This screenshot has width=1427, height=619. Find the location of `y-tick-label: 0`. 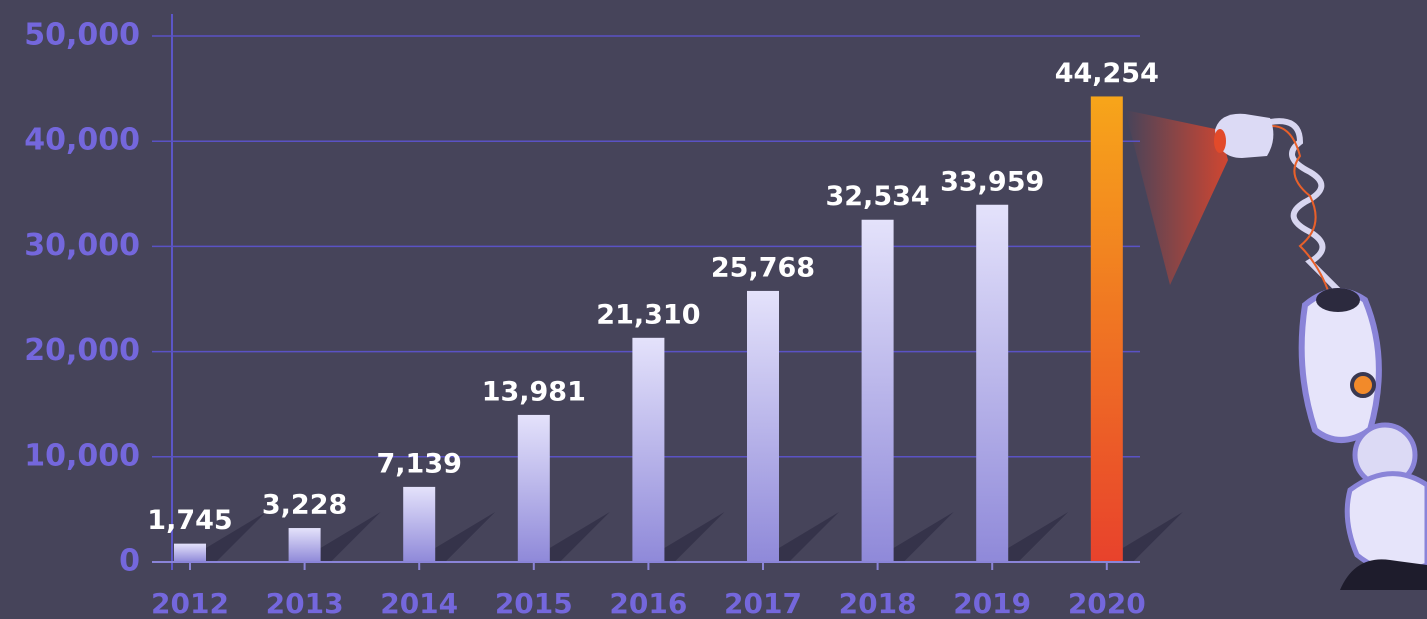

y-tick-label: 0 is located at coordinates (129, 561).